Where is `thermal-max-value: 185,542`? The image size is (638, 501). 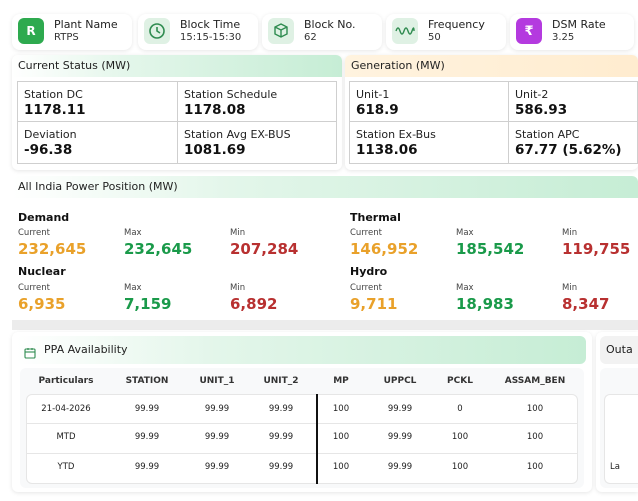
thermal-max-value: 185,542 is located at coordinates (490, 249).